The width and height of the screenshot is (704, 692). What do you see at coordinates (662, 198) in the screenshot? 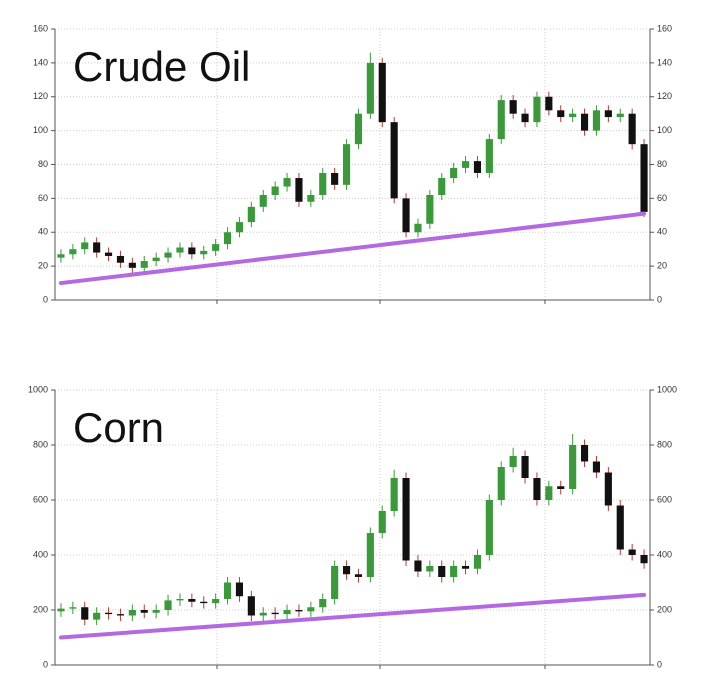
I see `y2-tick-label: 60` at bounding box center [662, 198].